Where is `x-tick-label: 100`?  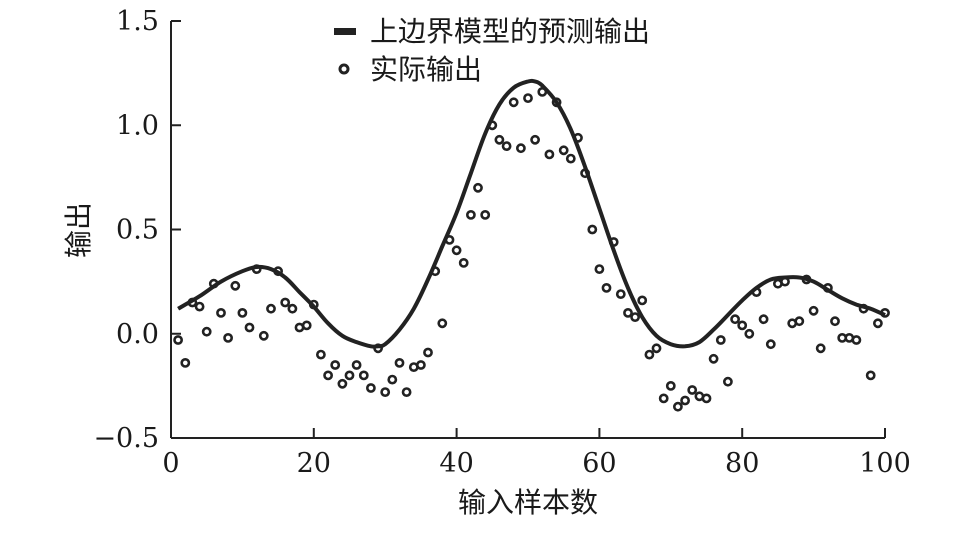 x-tick-label: 100 is located at coordinates (885, 463).